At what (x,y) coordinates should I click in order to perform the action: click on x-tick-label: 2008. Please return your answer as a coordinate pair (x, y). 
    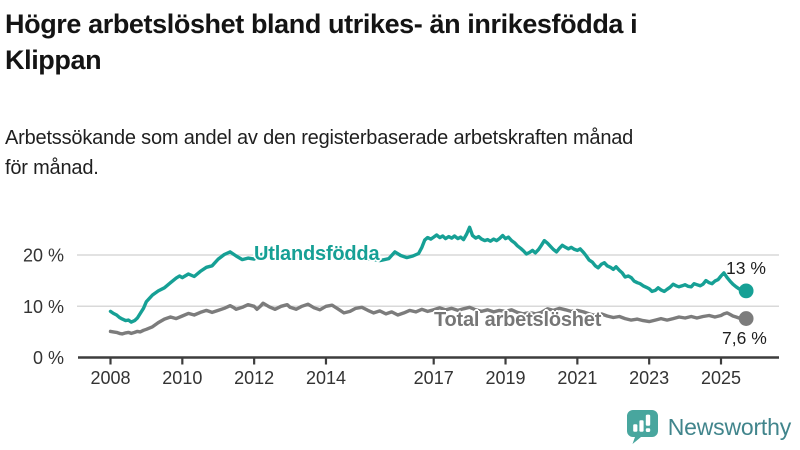
    Looking at the image, I should click on (110, 378).